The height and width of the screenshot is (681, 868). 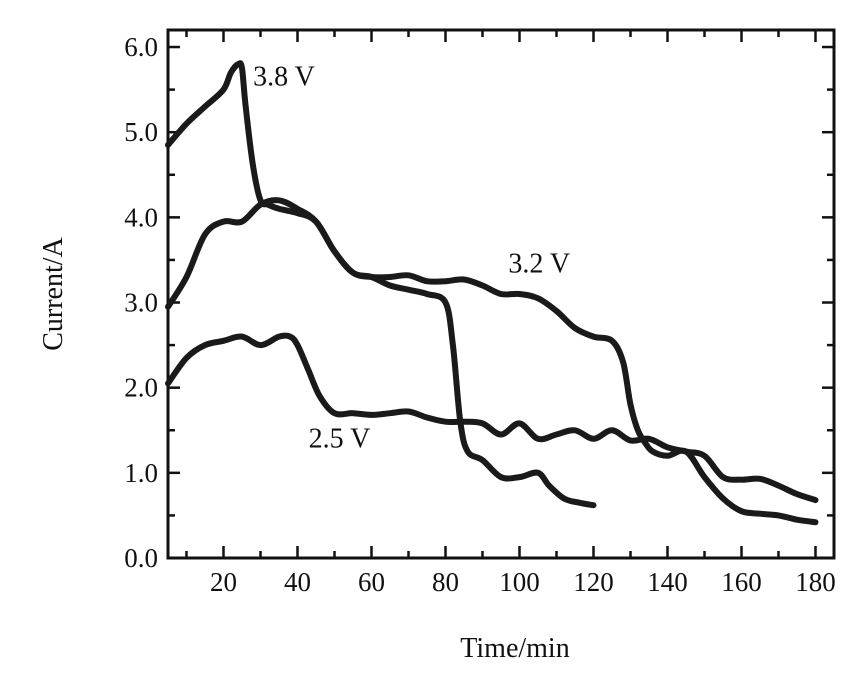 I want to click on x-tick-label: 20, so click(x=223, y=582).